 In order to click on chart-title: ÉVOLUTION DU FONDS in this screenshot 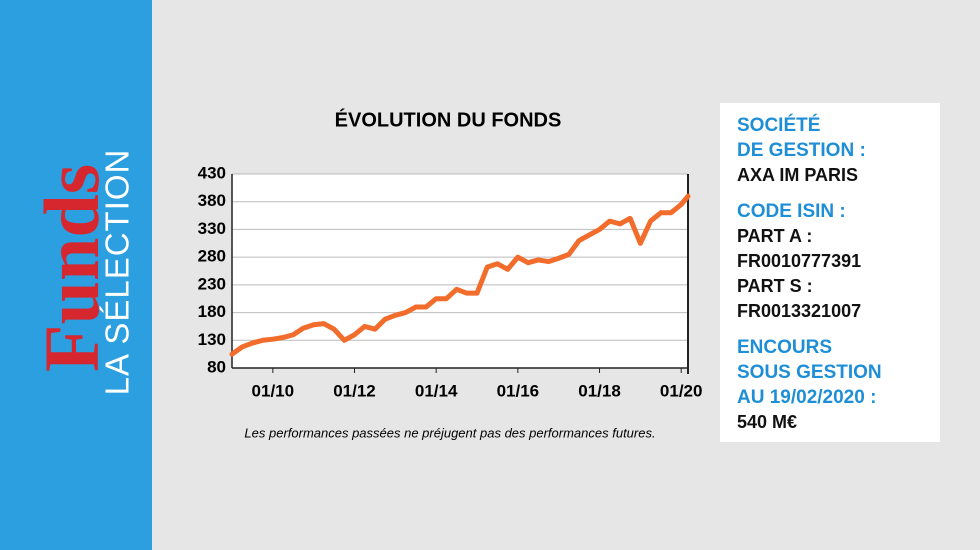, I will do `click(448, 119)`.